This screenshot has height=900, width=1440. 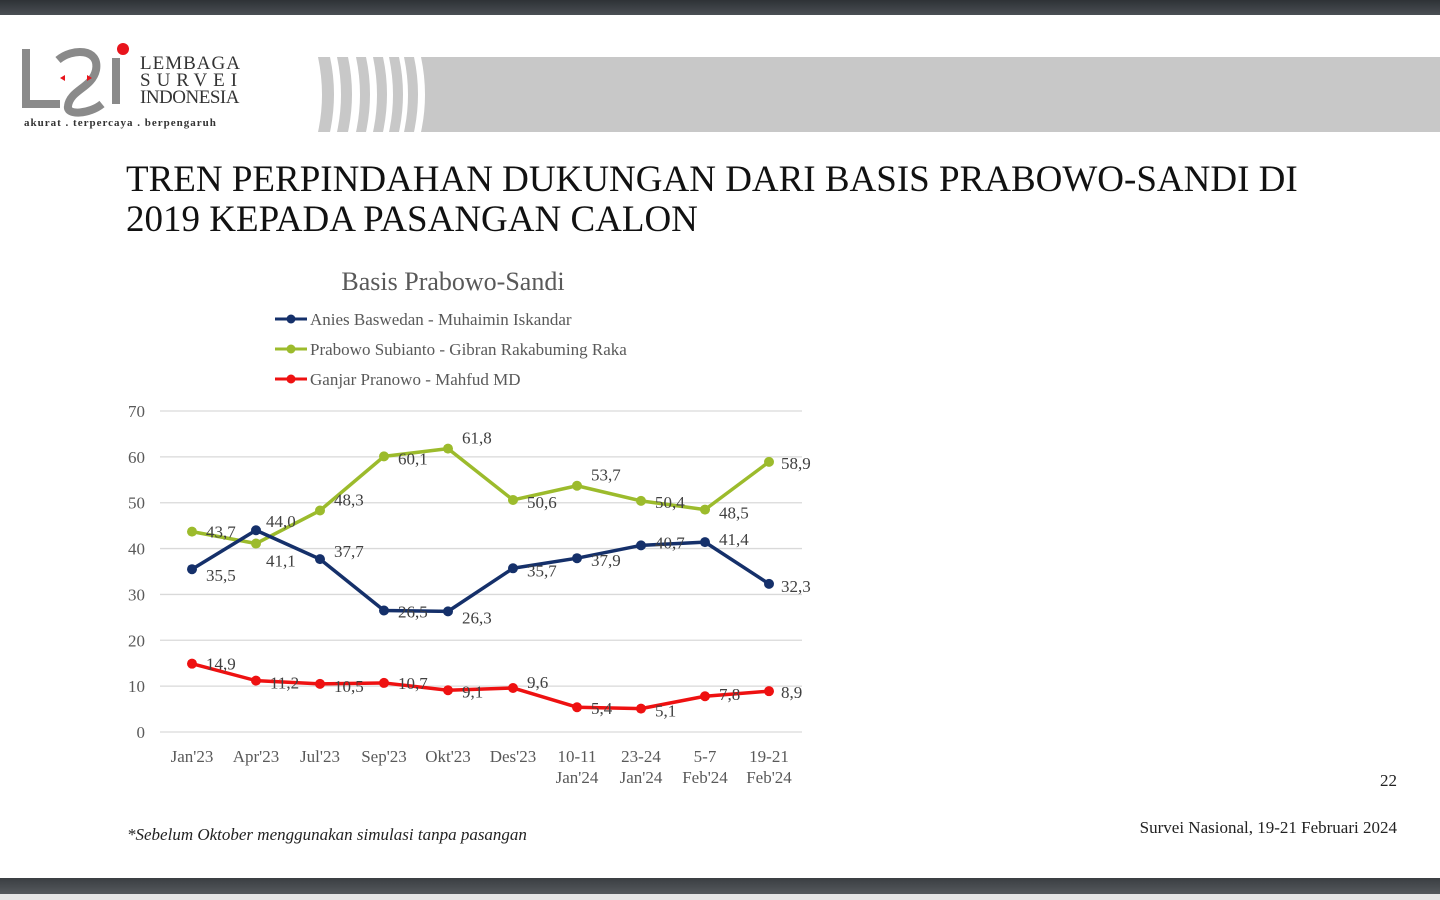 What do you see at coordinates (720, 7) in the screenshot?
I see `top-bar` at bounding box center [720, 7].